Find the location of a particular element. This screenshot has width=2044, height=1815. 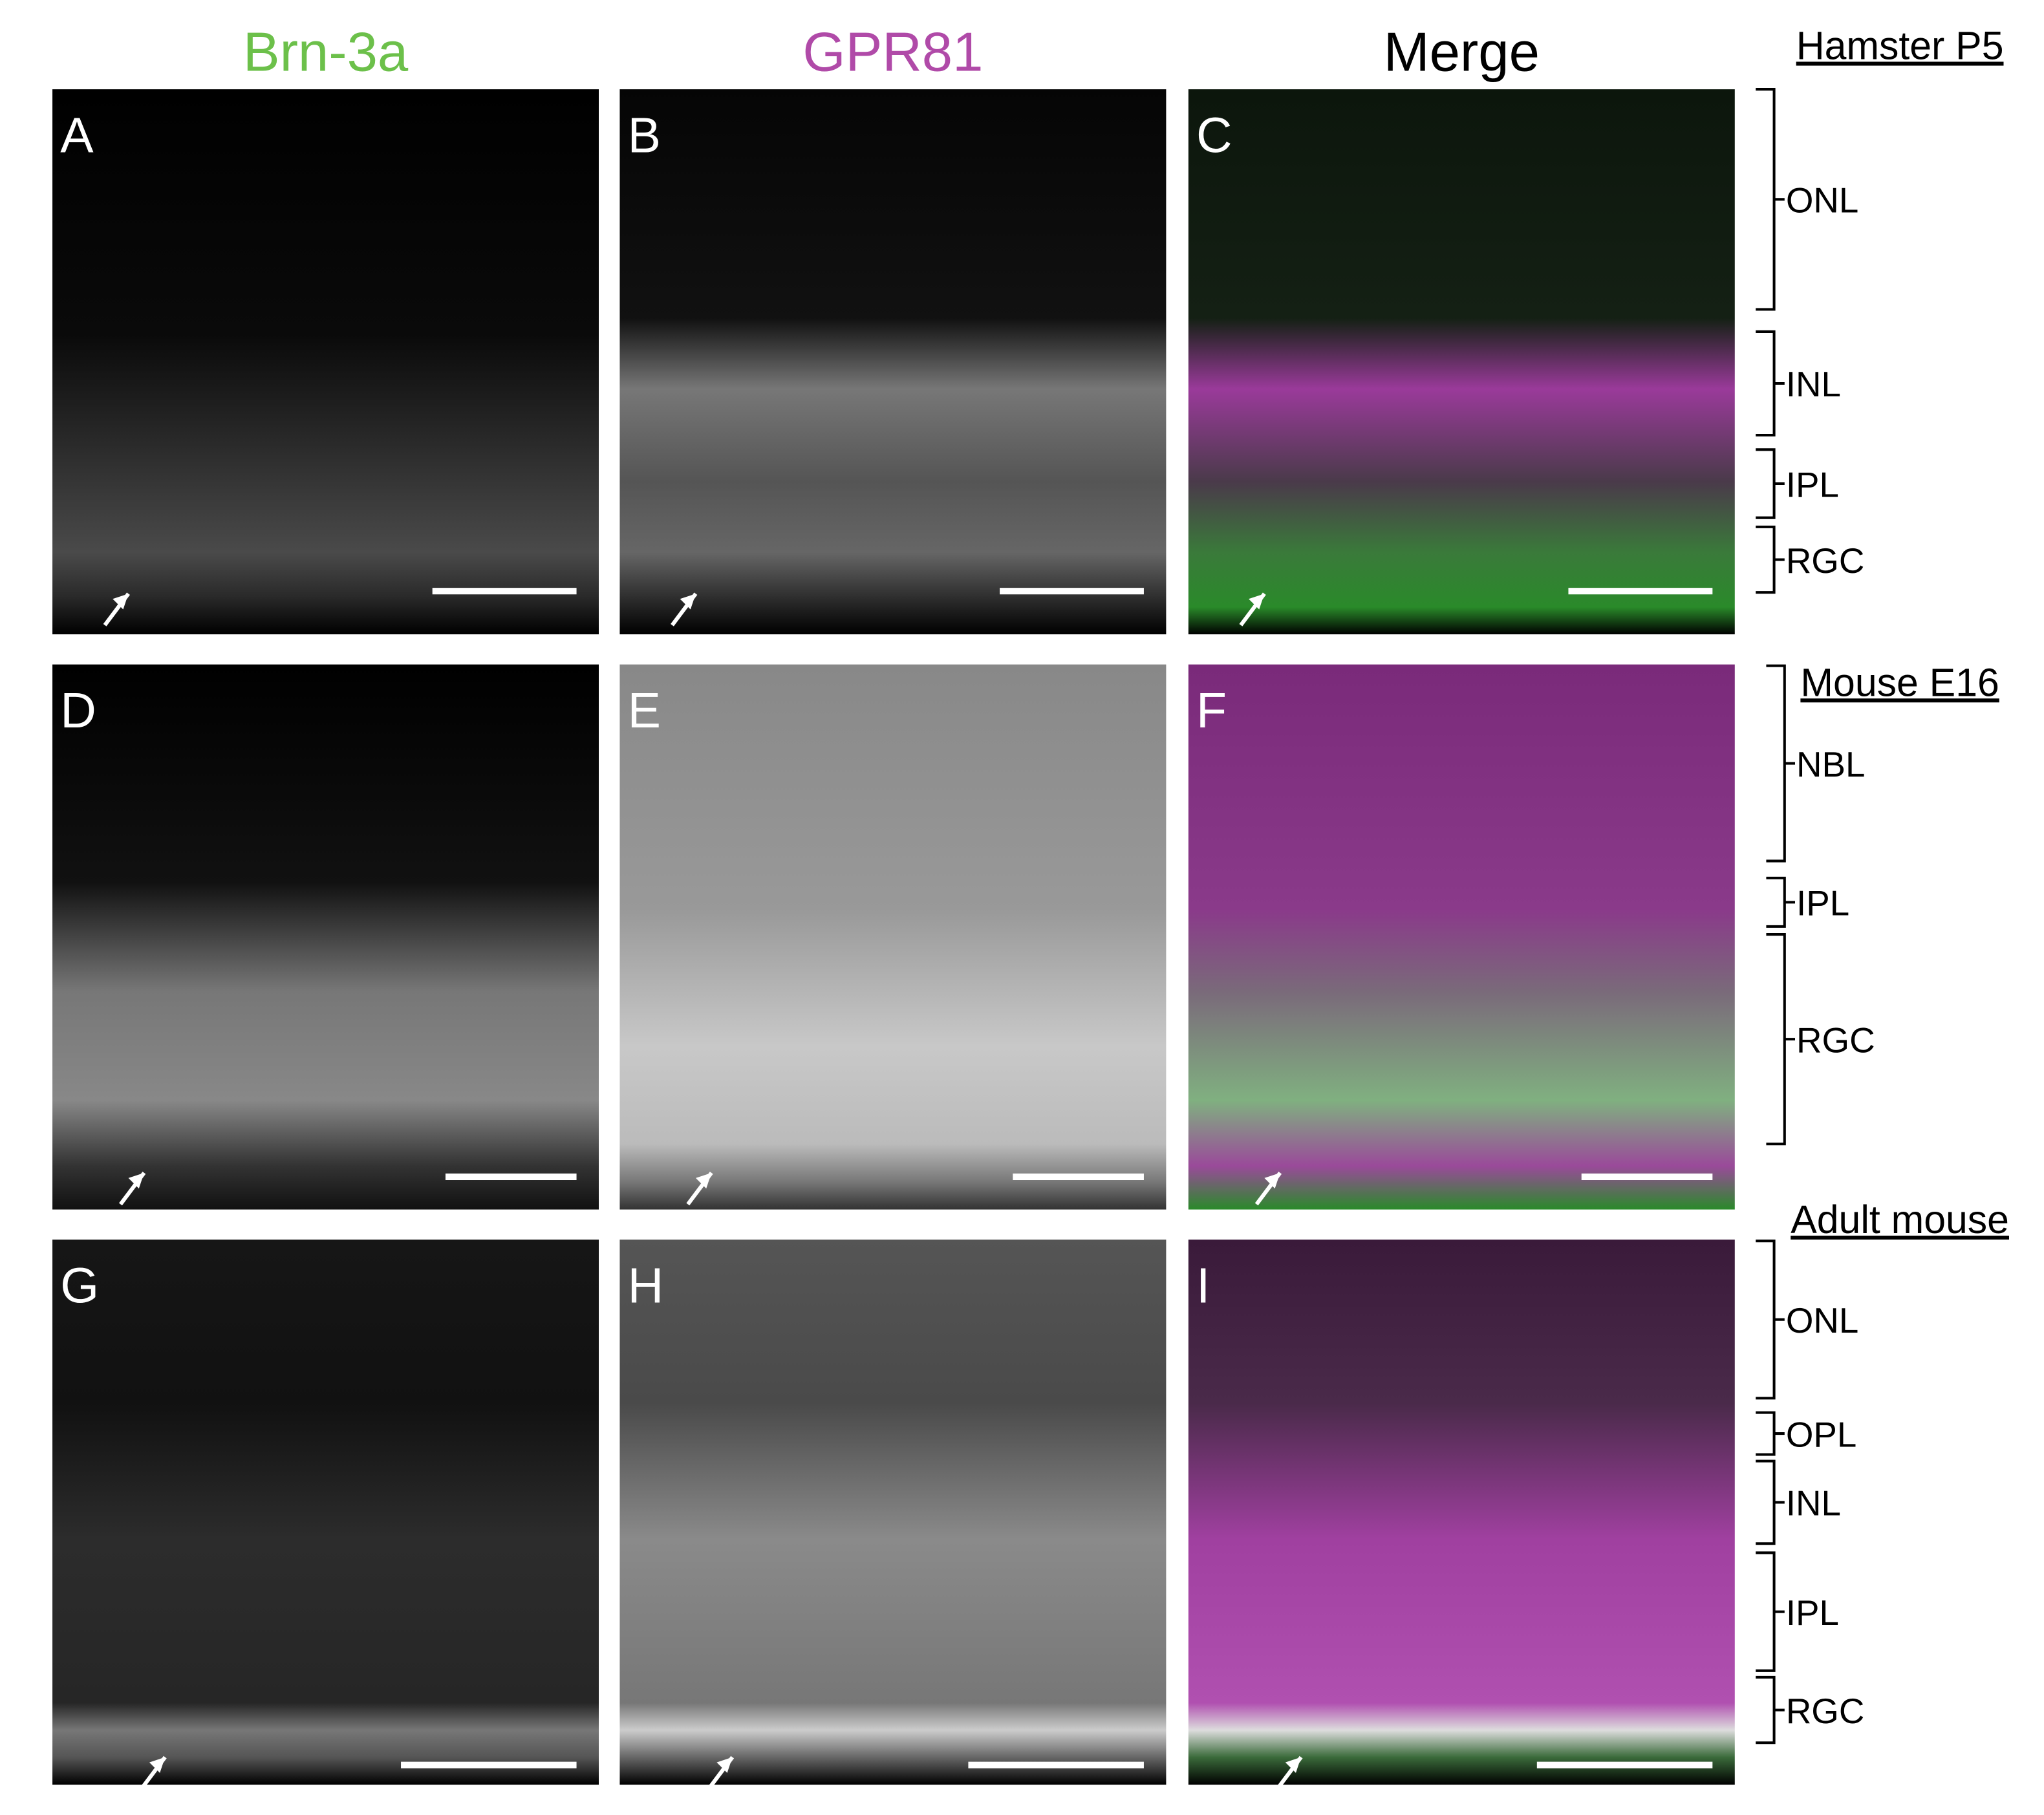

section-title: Mouse E16 is located at coordinates (1899, 682).